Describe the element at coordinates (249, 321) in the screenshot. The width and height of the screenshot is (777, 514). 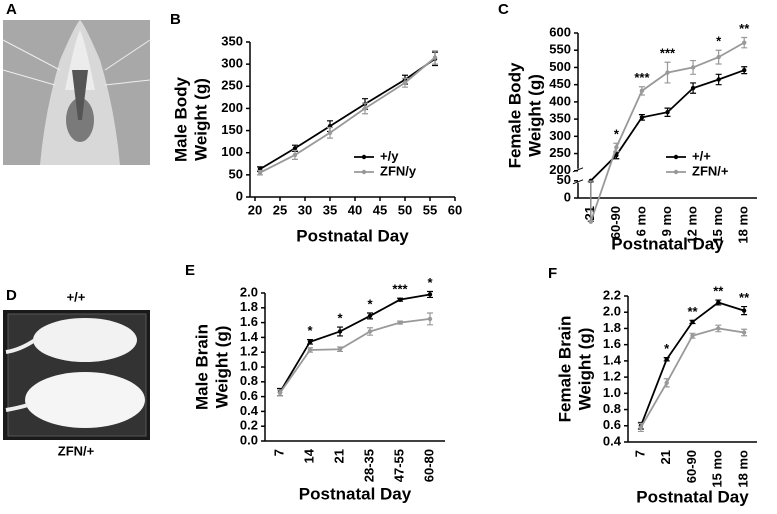
I see `y-tick-label: 1.6` at that location.